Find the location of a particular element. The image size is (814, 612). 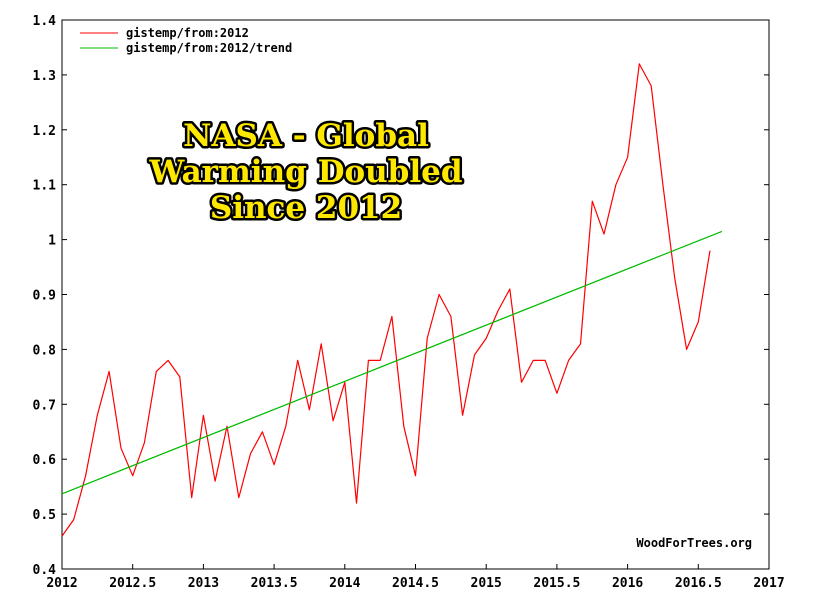

x-tick-label: 2016 is located at coordinates (627, 583).